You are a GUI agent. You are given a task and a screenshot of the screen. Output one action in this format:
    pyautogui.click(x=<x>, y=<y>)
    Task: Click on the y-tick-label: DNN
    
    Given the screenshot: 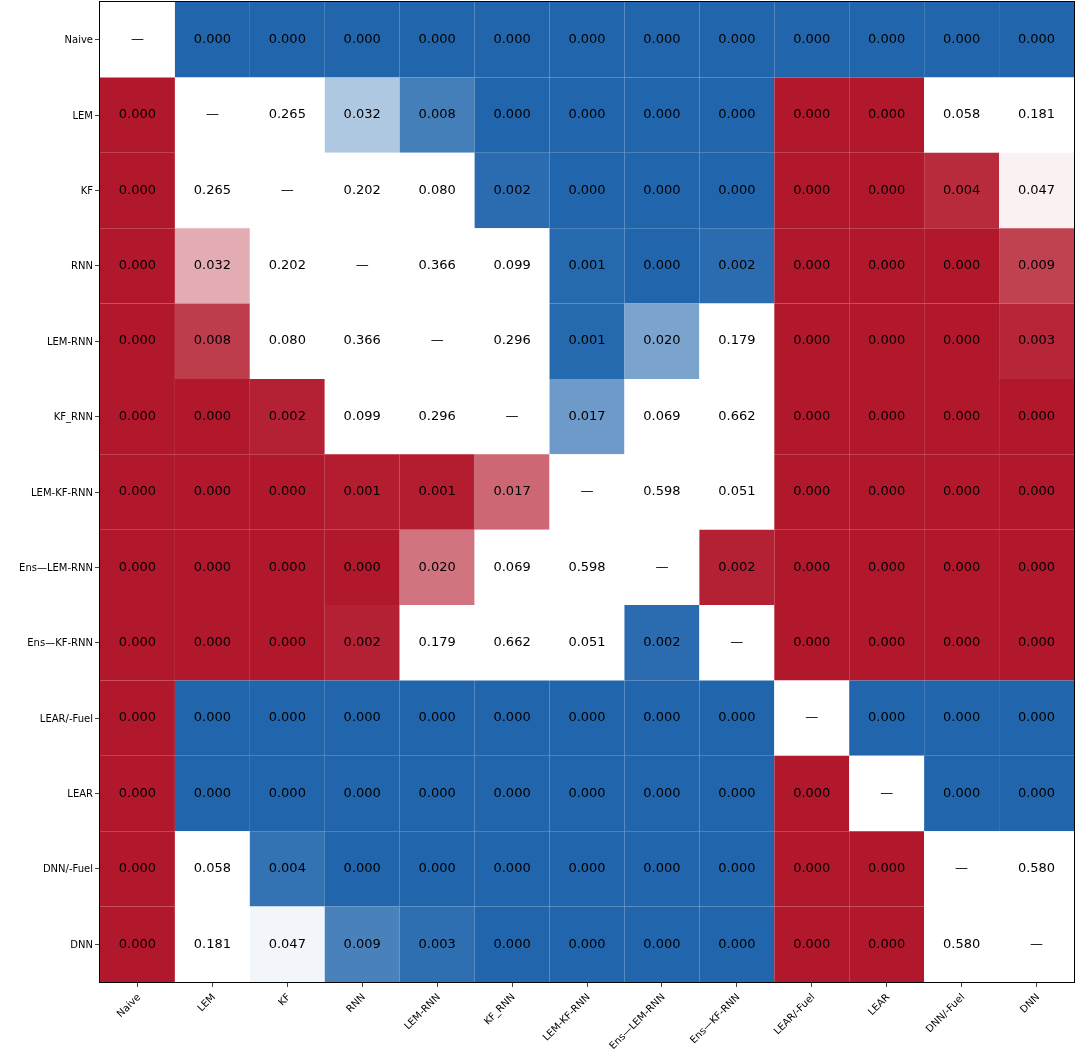 What is the action you would take?
    pyautogui.click(x=81, y=944)
    